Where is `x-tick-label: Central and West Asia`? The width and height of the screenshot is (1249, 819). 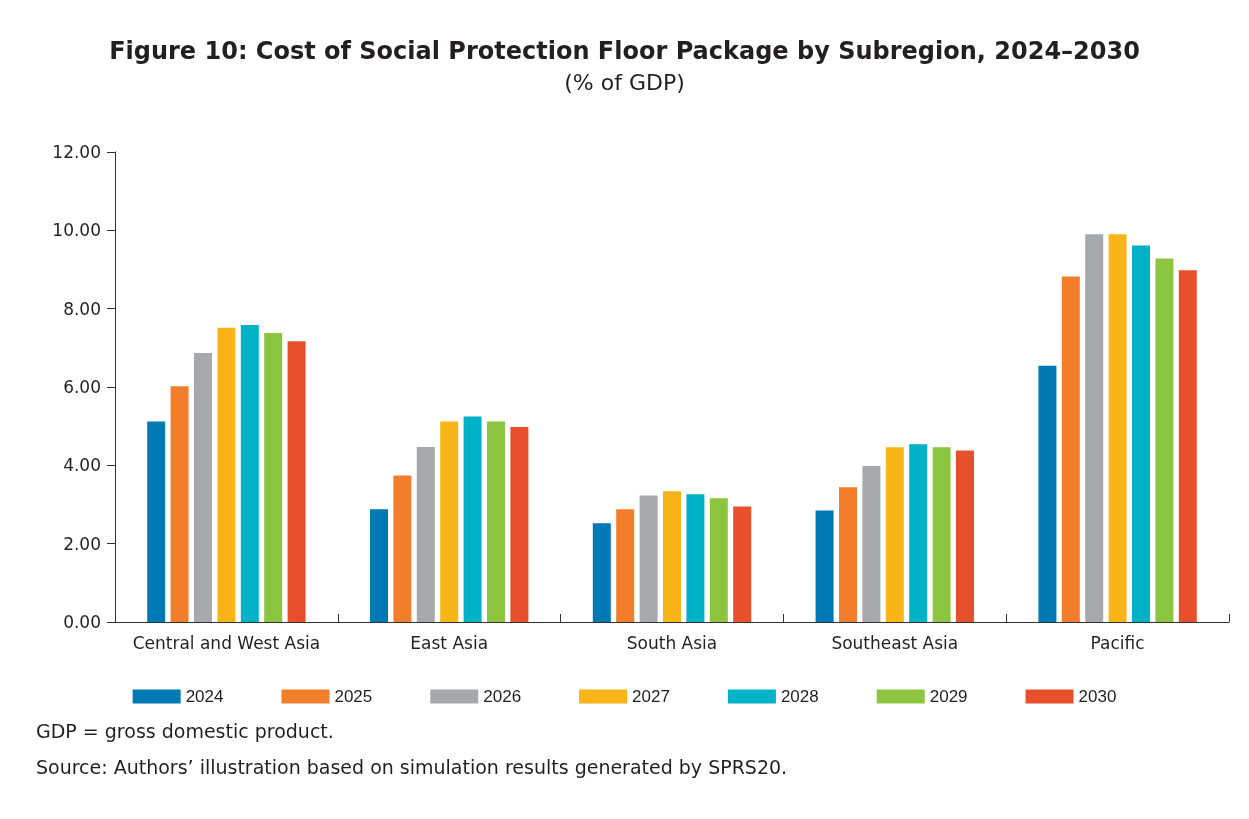 x-tick-label: Central and West Asia is located at coordinates (226, 642).